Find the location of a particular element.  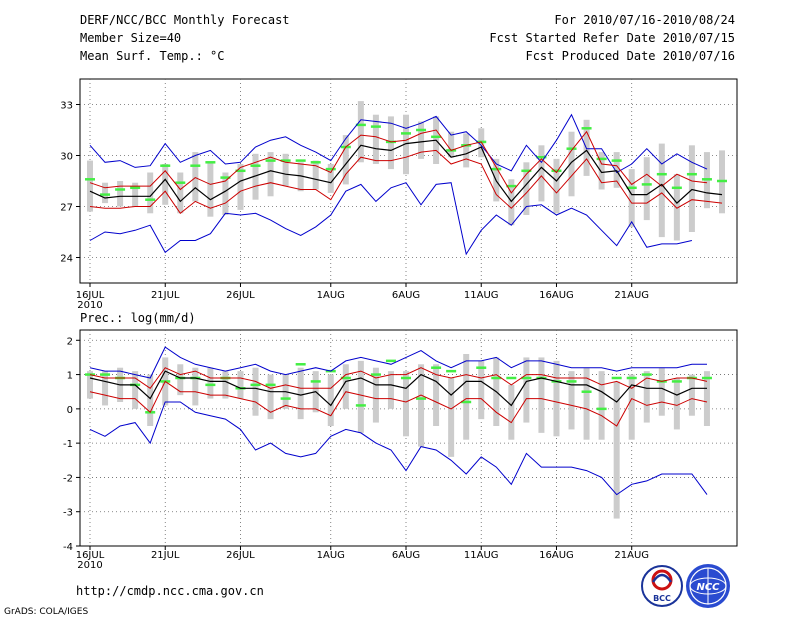

y-tick-label: -4 is located at coordinates (68, 547).